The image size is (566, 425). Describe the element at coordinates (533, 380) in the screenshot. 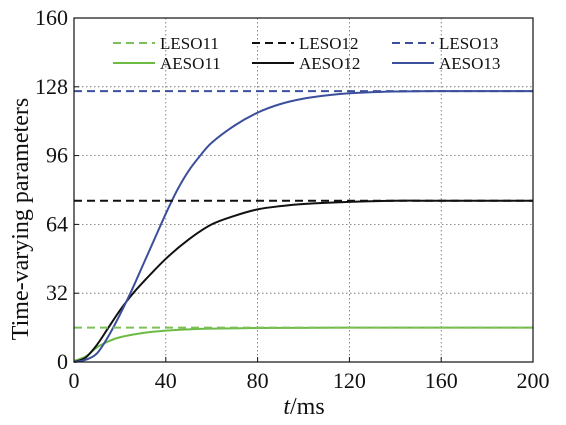

I see `x-tick-label: 200` at that location.